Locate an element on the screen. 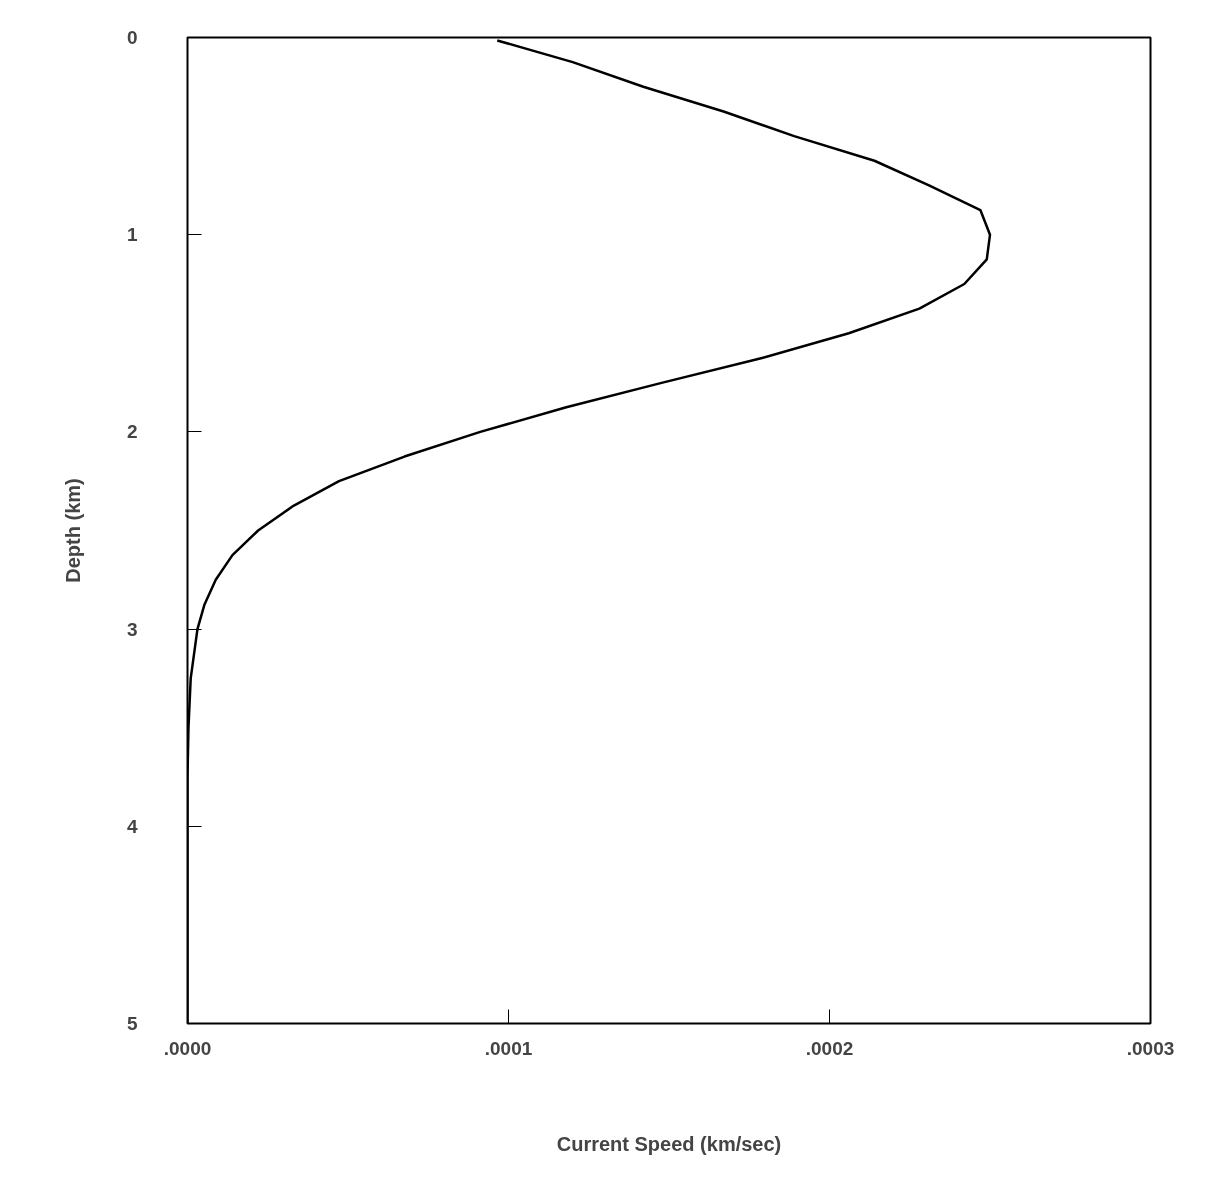  x-tick-label: .0000 is located at coordinates (187, 1048).